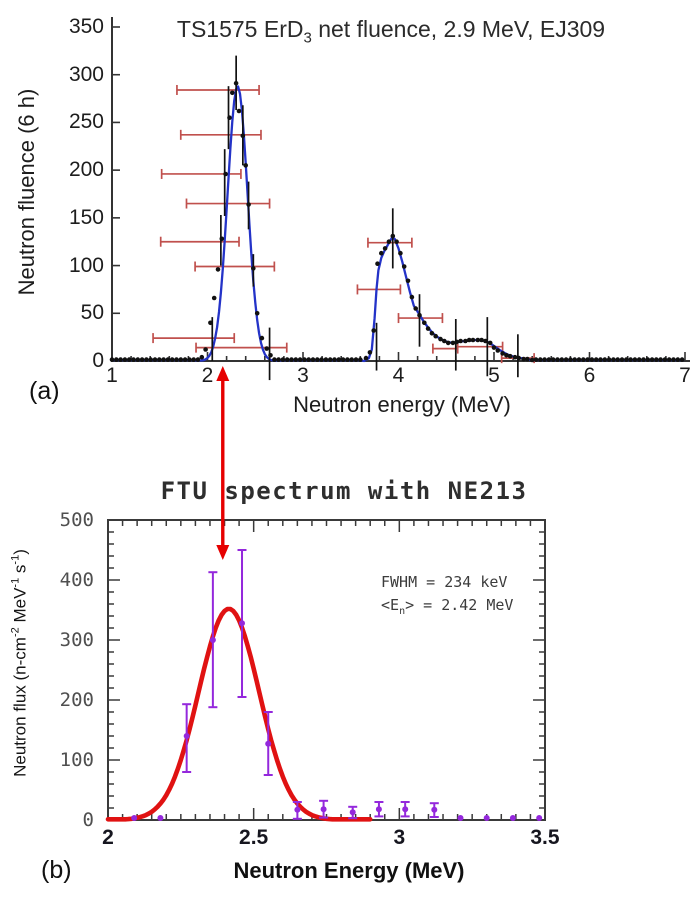 This screenshot has width=700, height=900. What do you see at coordinates (223, 552) in the screenshot?
I see `arrow-head-down` at bounding box center [223, 552].